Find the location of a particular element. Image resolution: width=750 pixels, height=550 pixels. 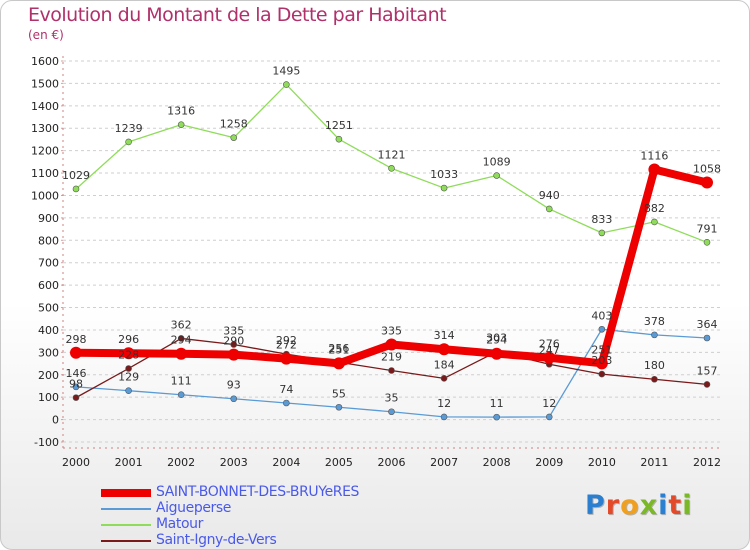

data-label: 157 is located at coordinates (707, 370).